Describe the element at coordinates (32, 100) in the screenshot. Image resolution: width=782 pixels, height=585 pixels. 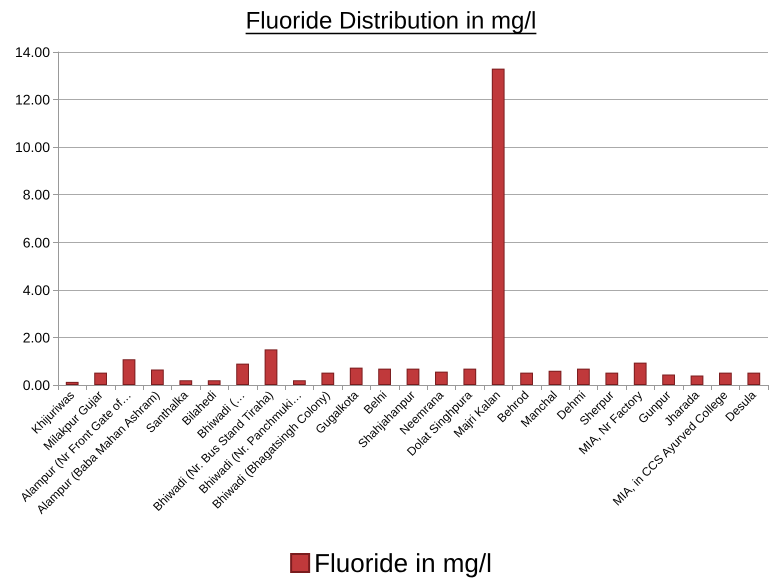
I see `y-tick-label: 12.00` at that location.